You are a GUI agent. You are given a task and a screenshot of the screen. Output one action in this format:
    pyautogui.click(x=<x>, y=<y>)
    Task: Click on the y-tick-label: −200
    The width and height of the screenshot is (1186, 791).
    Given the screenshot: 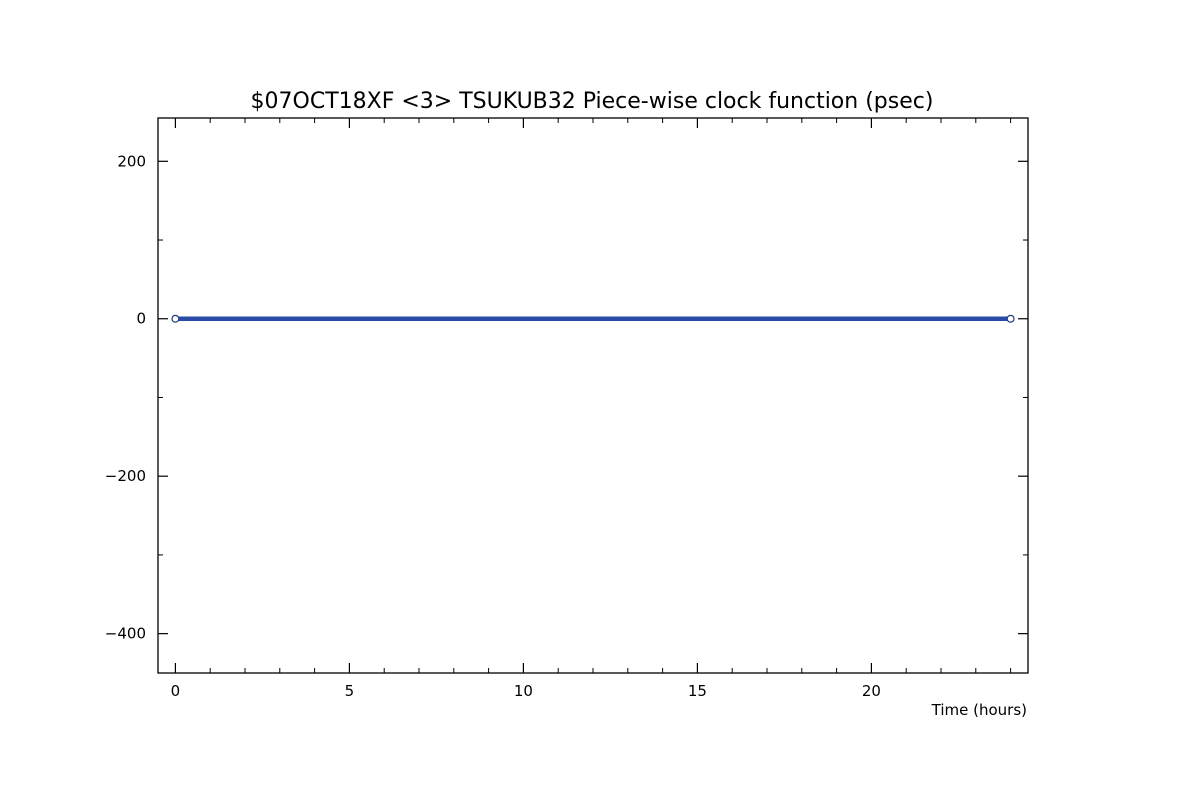 What is the action you would take?
    pyautogui.click(x=125, y=476)
    